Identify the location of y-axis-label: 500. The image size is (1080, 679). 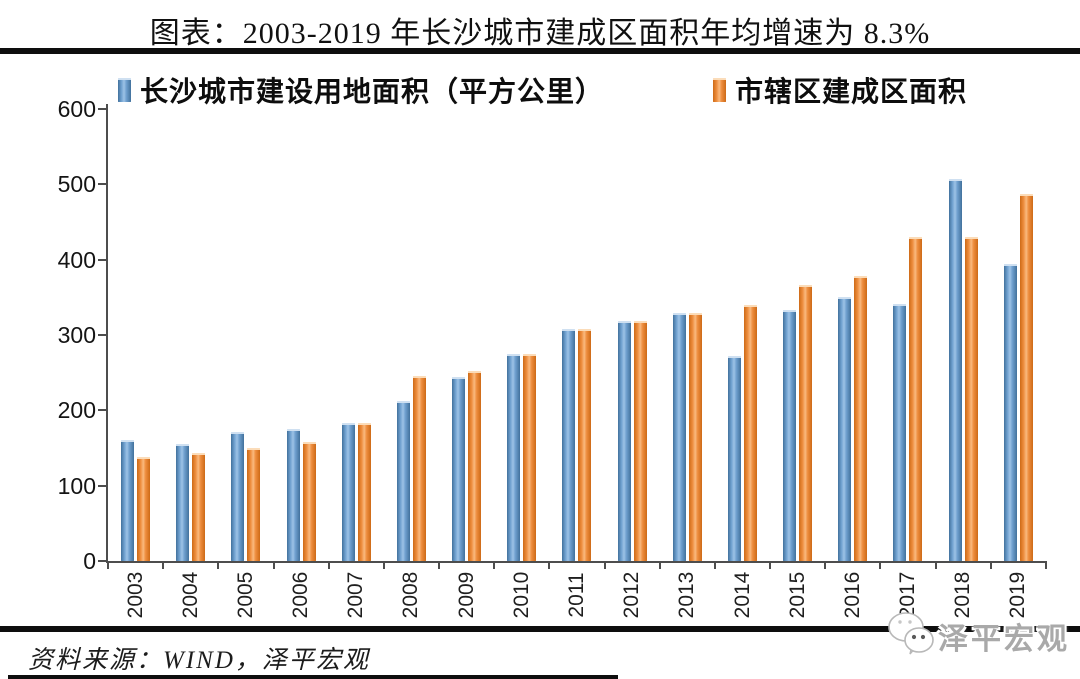
(76, 184).